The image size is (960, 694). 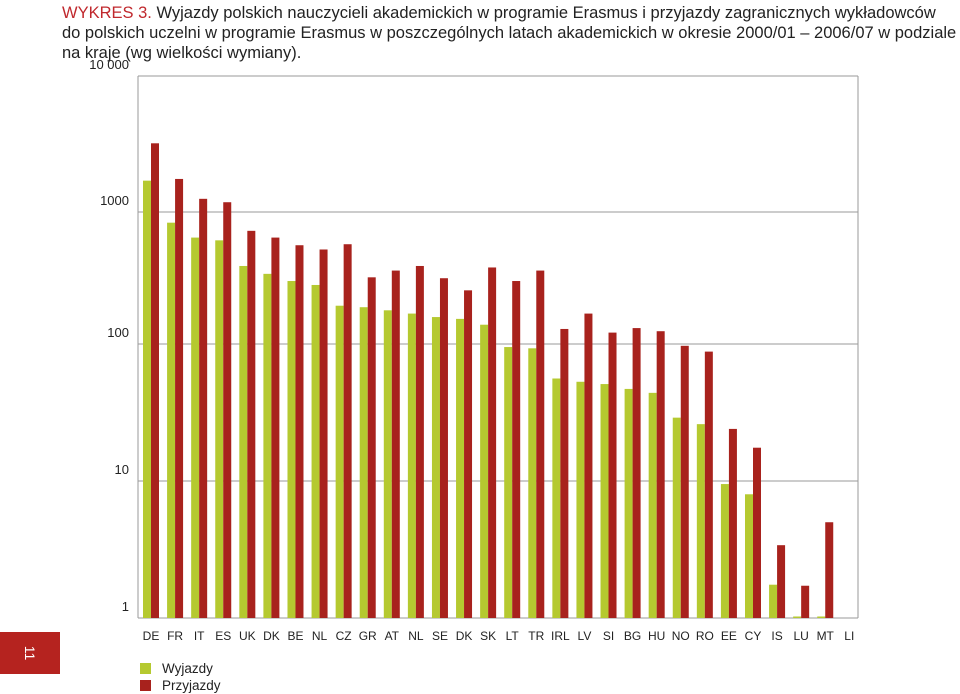 I want to click on page-number: 11, so click(x=30, y=653).